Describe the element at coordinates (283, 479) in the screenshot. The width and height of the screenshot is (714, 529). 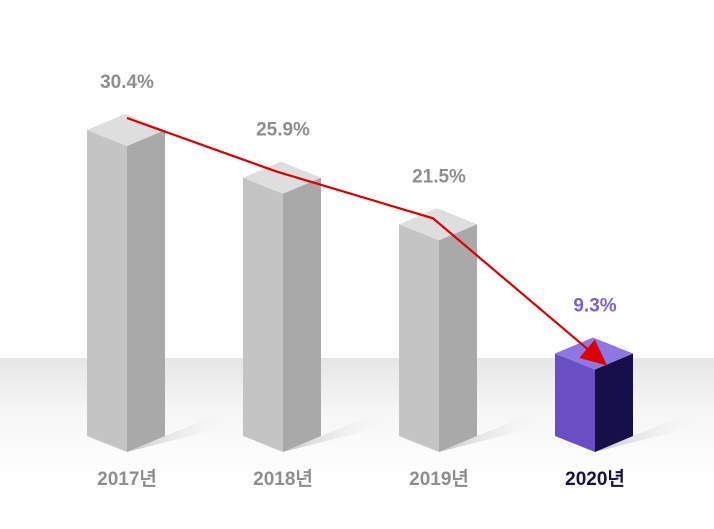
I see `category-label: 2018년` at that location.